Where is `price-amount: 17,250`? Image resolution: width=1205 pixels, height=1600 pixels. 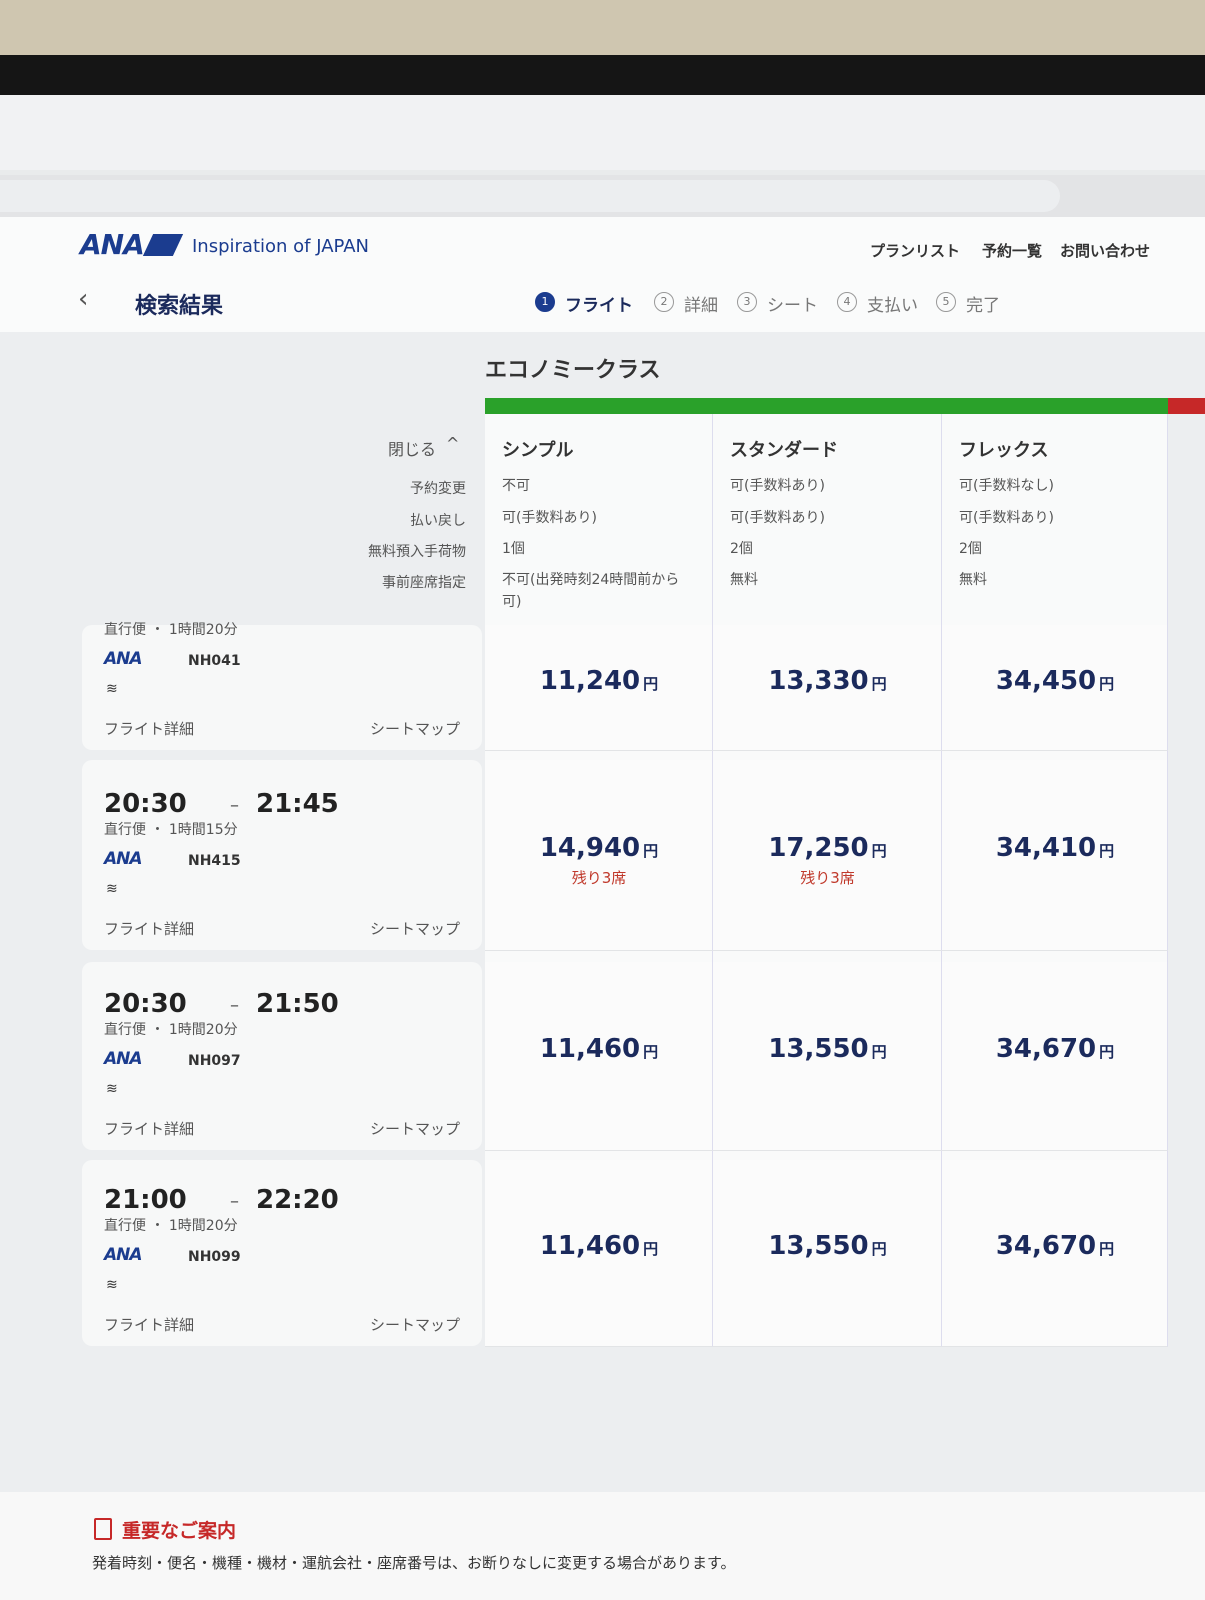 price-amount: 17,250 is located at coordinates (818, 848).